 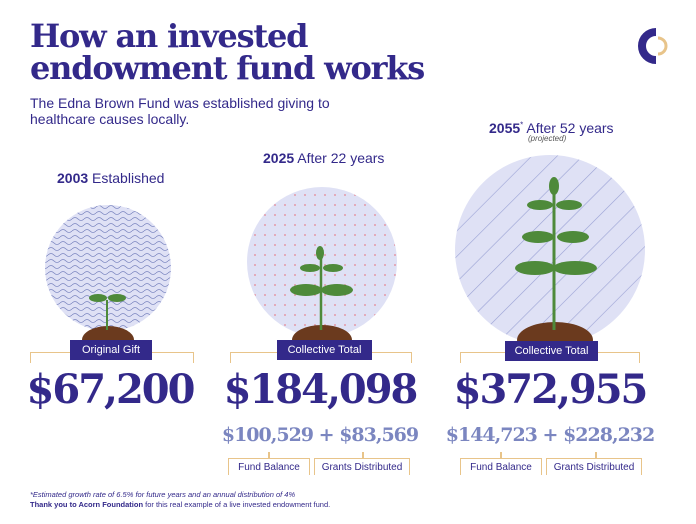 What do you see at coordinates (321, 389) in the screenshot?
I see `stage-total: $184,098` at bounding box center [321, 389].